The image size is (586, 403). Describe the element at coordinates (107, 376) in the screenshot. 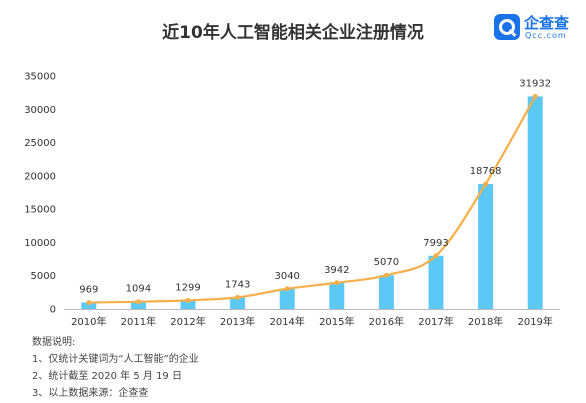

I see `notes-line: 2、统计截至 2020 年 5 月 19 日` at that location.